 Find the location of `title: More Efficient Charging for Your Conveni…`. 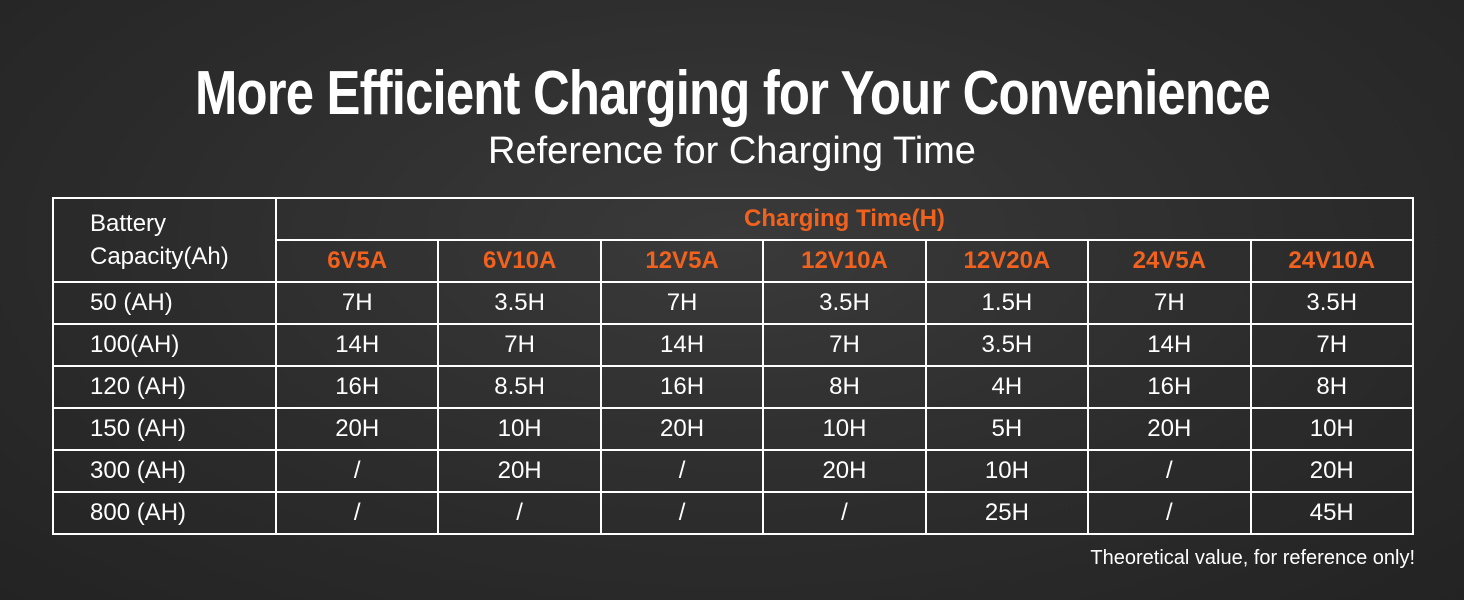

title: More Efficient Charging for Your Conveni… is located at coordinates (732, 93).